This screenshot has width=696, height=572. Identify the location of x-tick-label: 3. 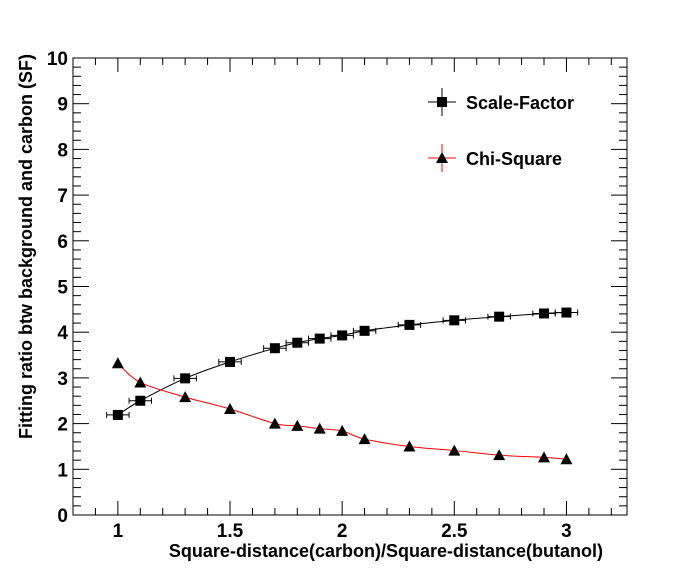
(566, 531).